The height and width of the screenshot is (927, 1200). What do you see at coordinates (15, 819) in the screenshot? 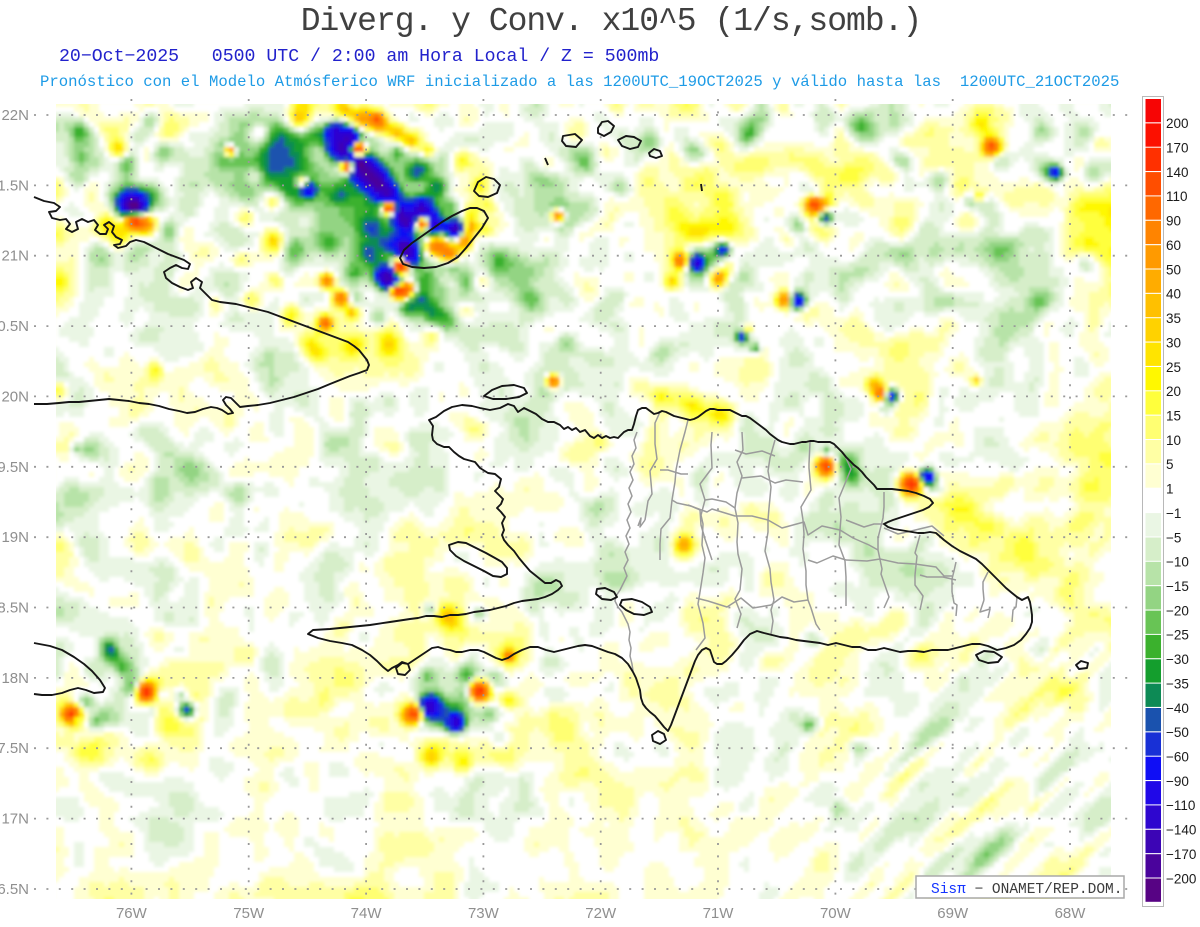
I see `svg-text: 17N` at bounding box center [15, 819].